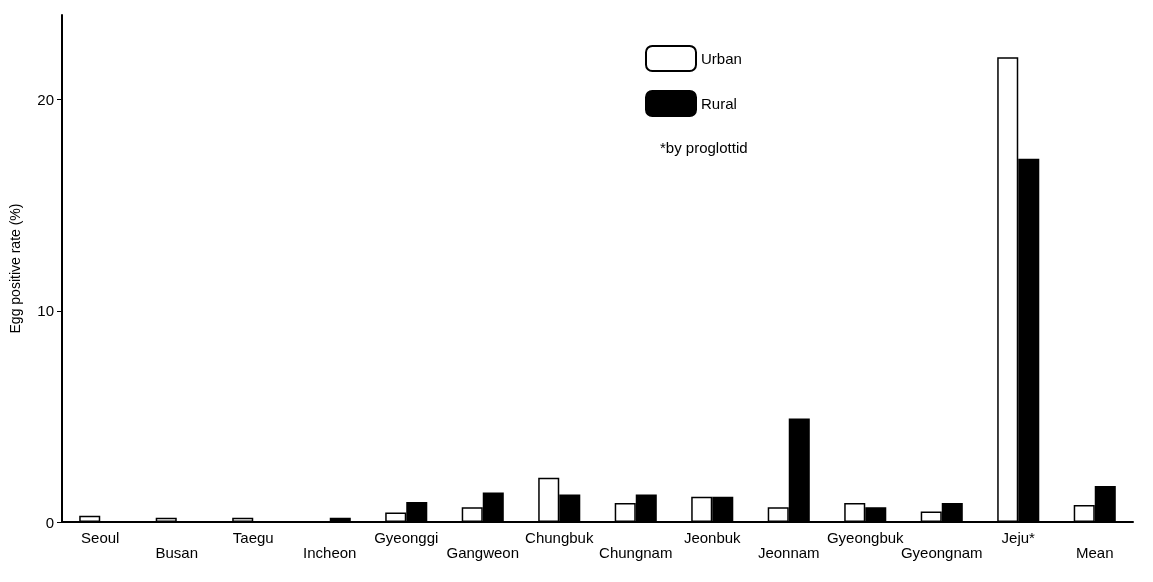 The image size is (1153, 582). Describe the element at coordinates (1094, 552) in the screenshot. I see `x-tick-label: Mean` at that location.